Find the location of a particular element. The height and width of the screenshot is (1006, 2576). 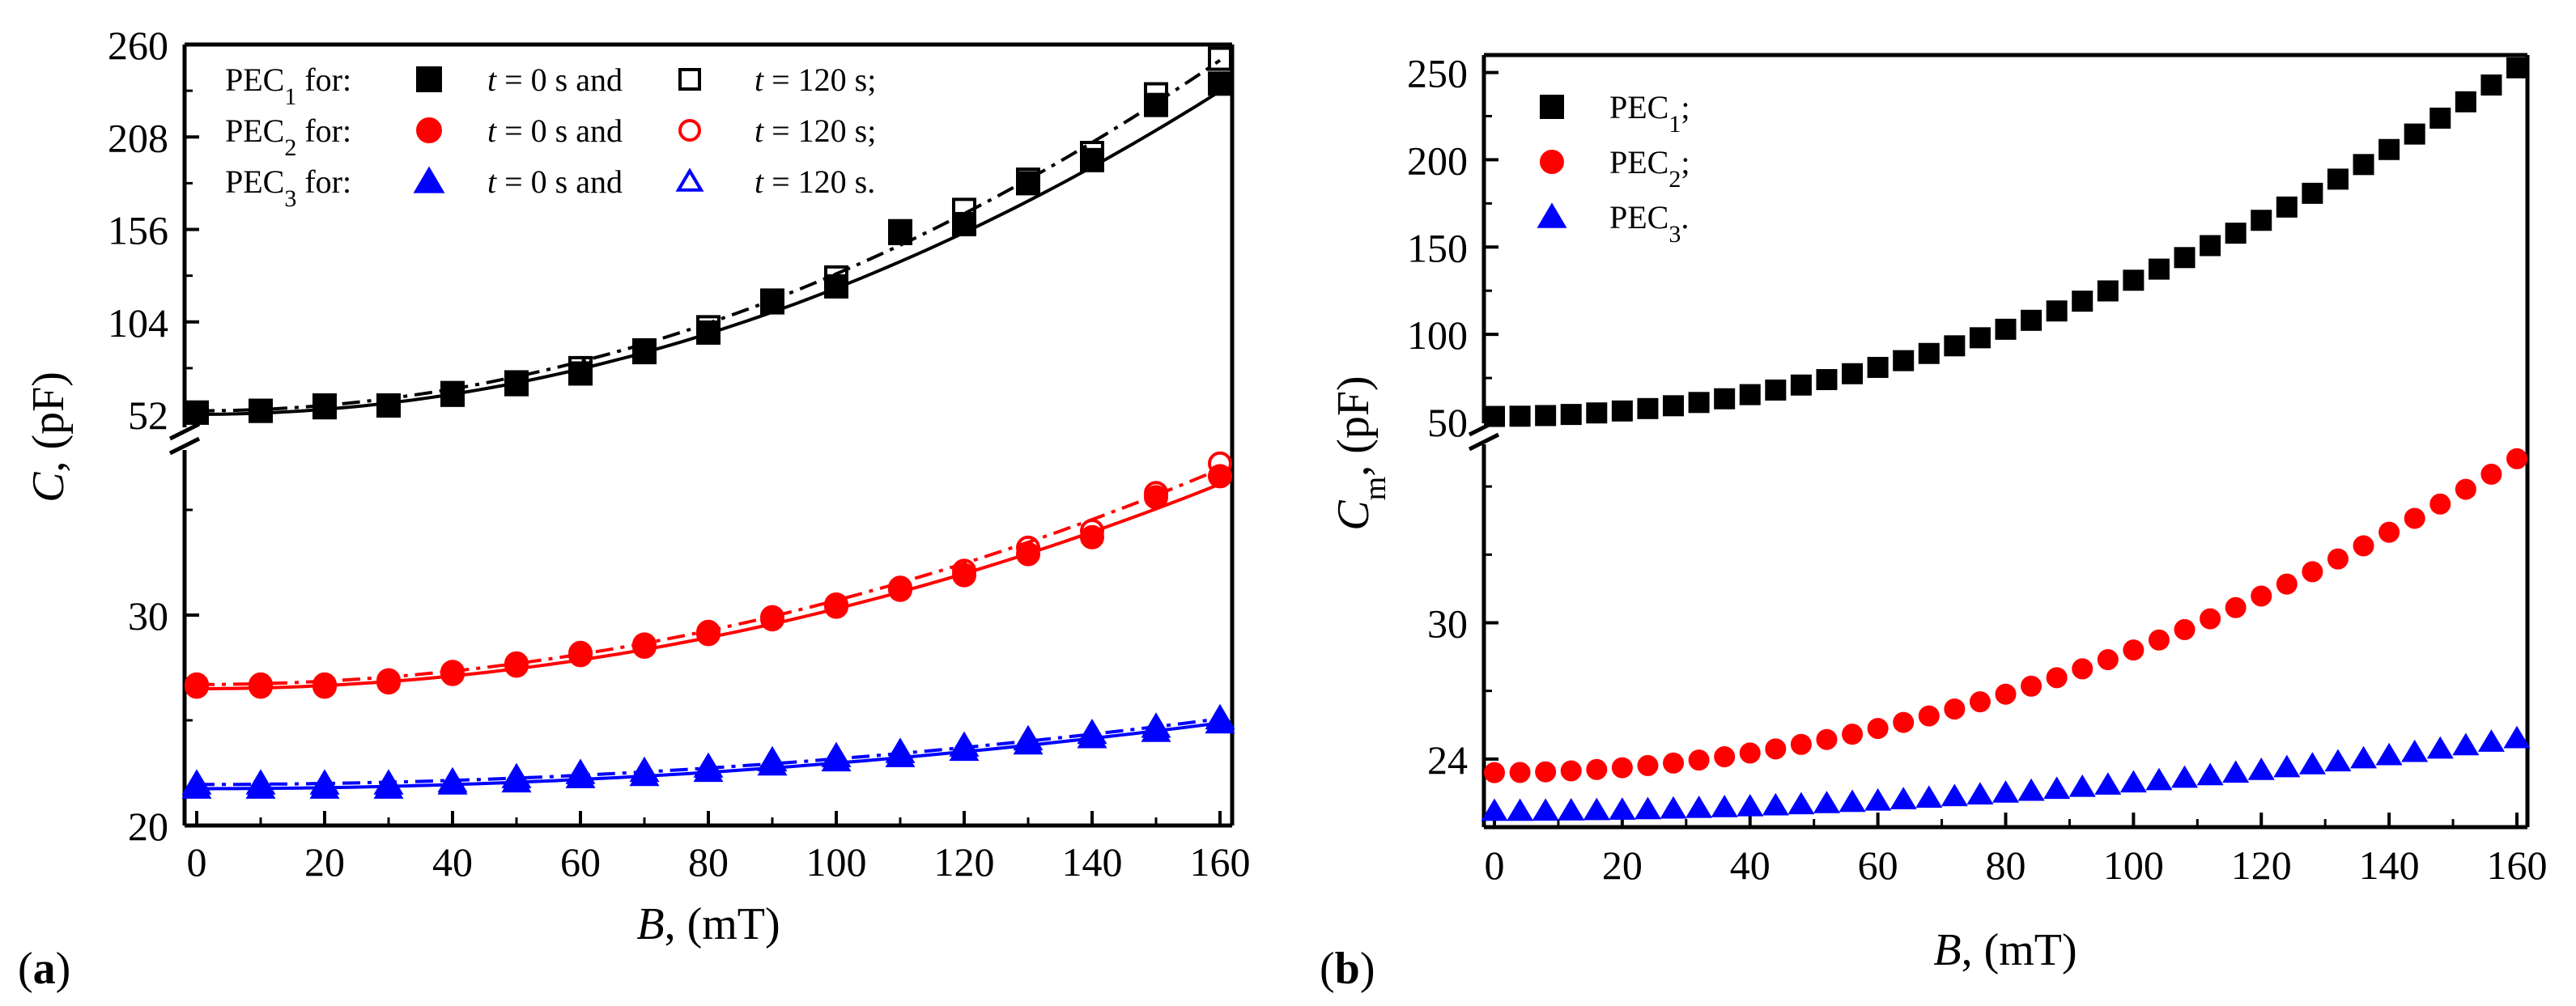

legend-t120-rest: = 120 s; is located at coordinates (819, 130).